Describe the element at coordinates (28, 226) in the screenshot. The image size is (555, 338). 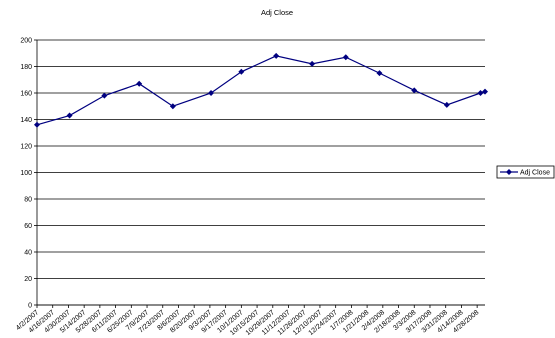
I see `y-tick-label: 60` at that location.